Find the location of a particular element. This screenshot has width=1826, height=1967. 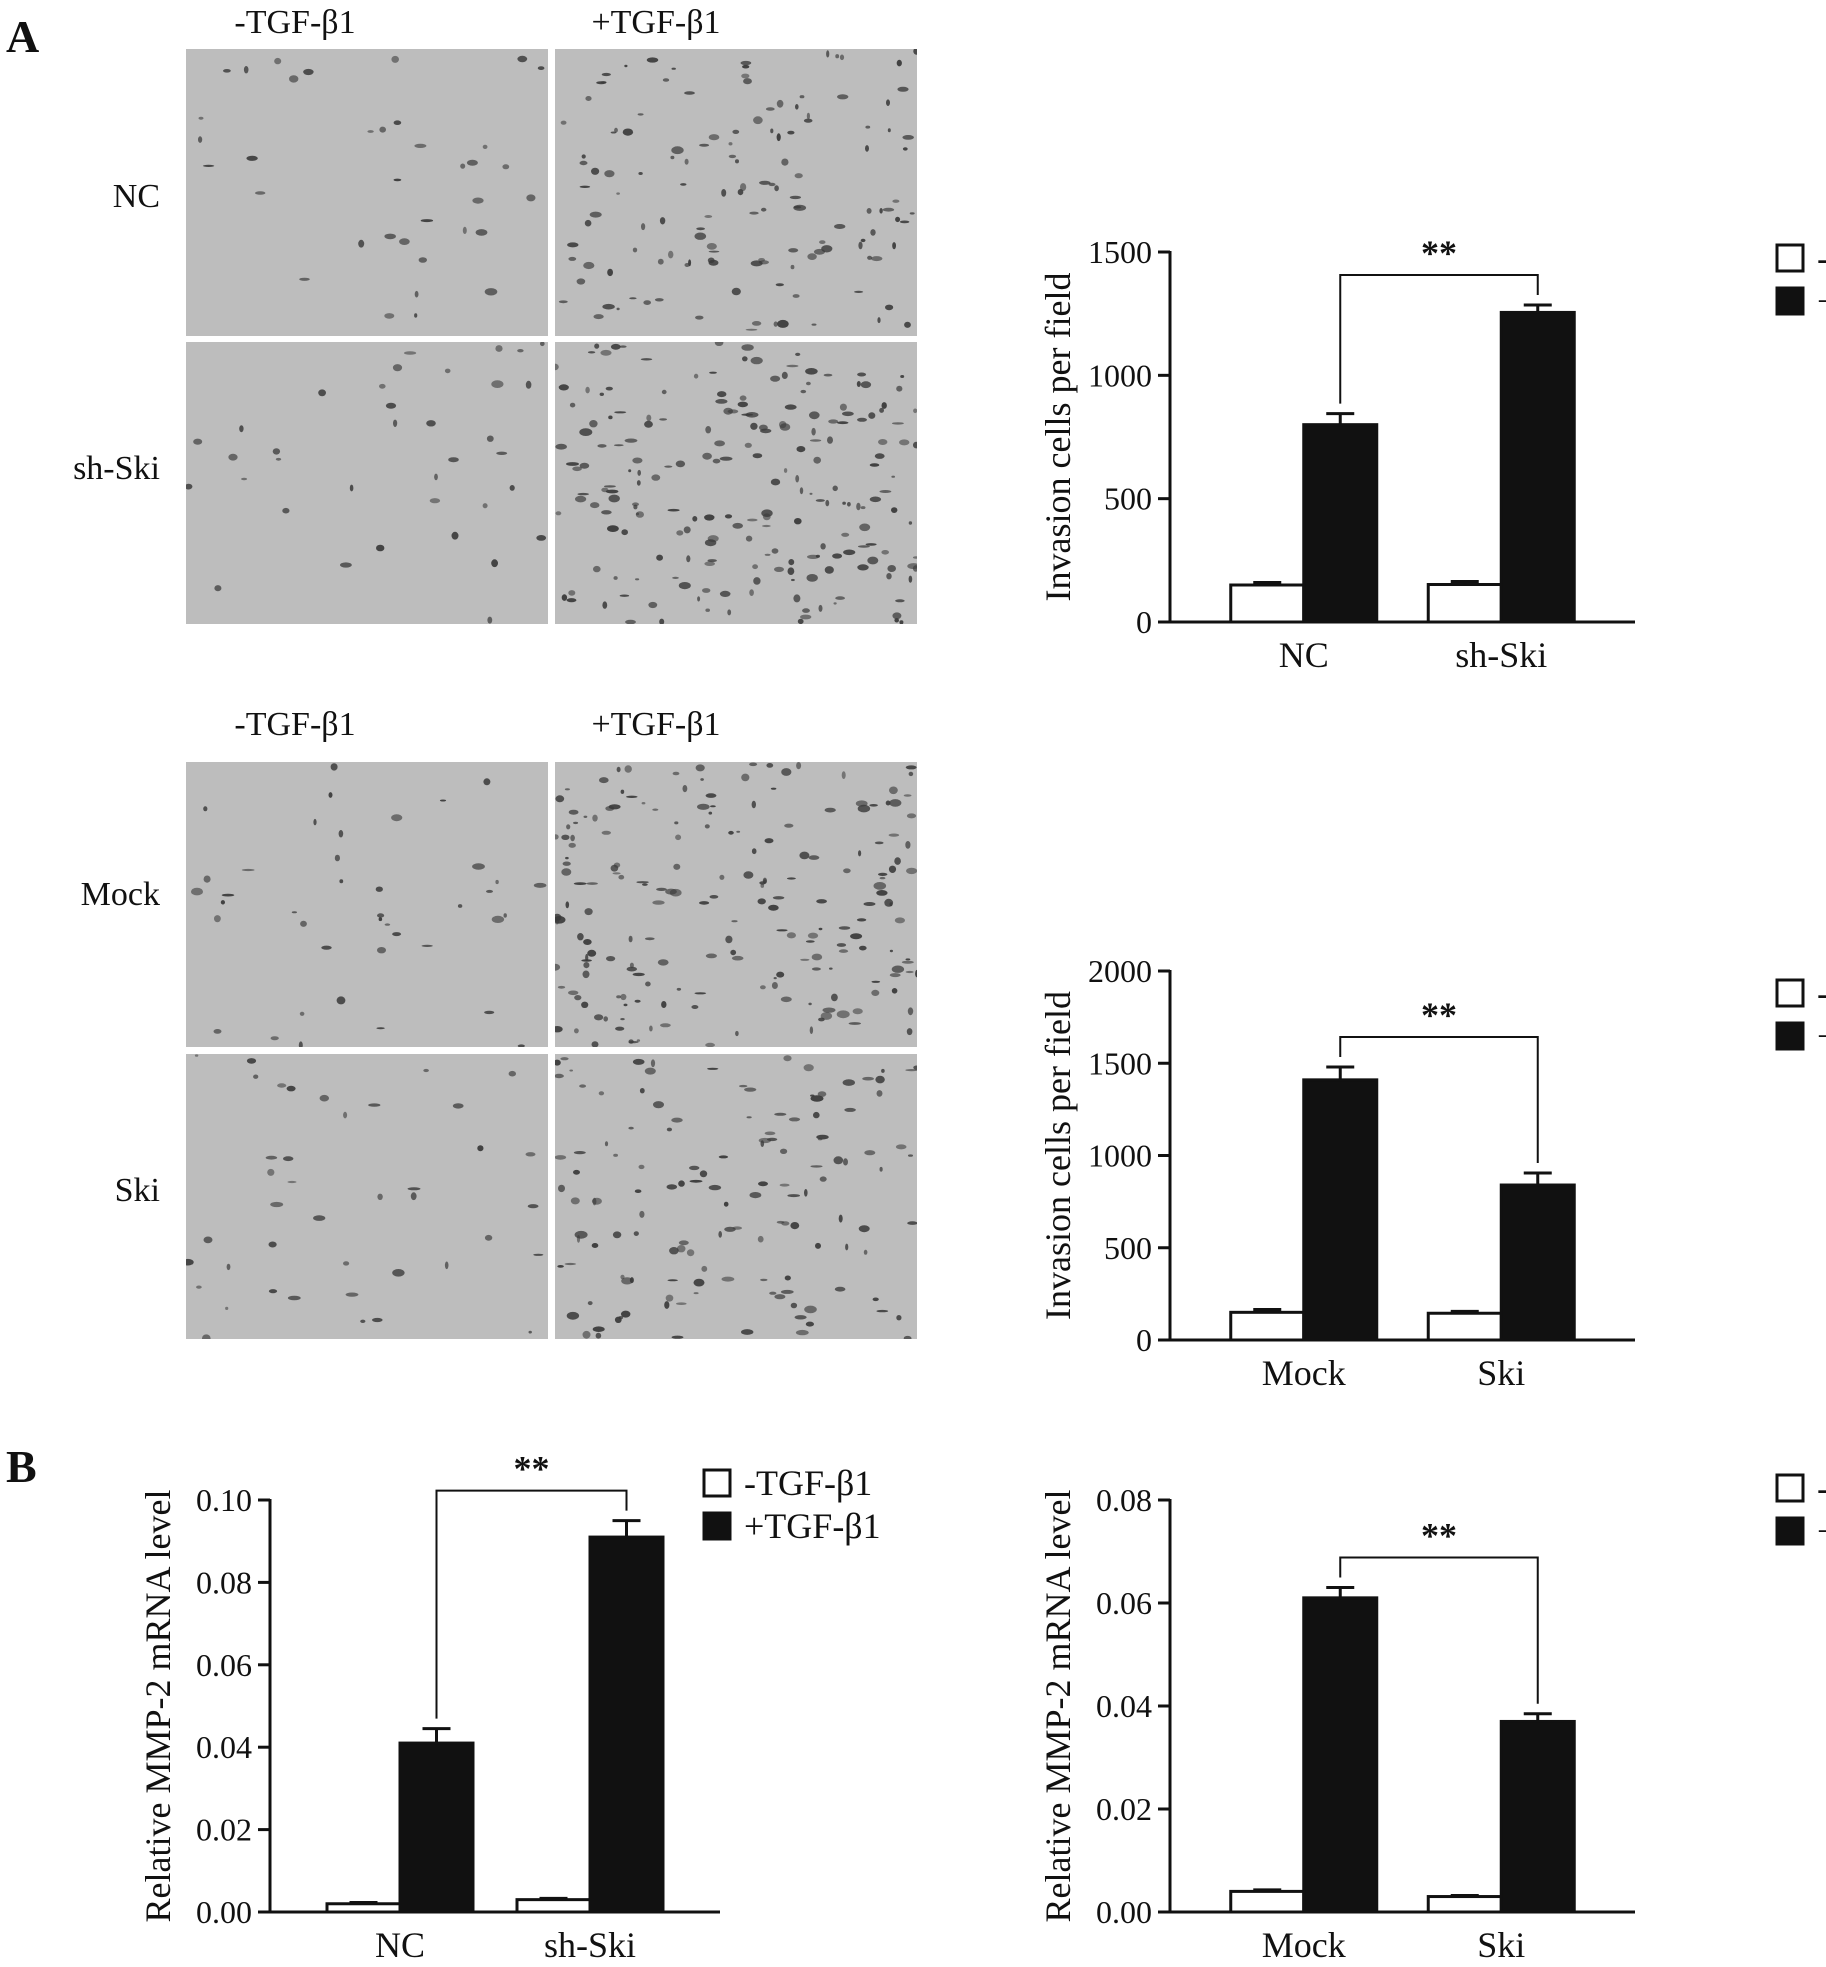

micro1-col-label-minus: -TGF-β1 is located at coordinates (295, 22).